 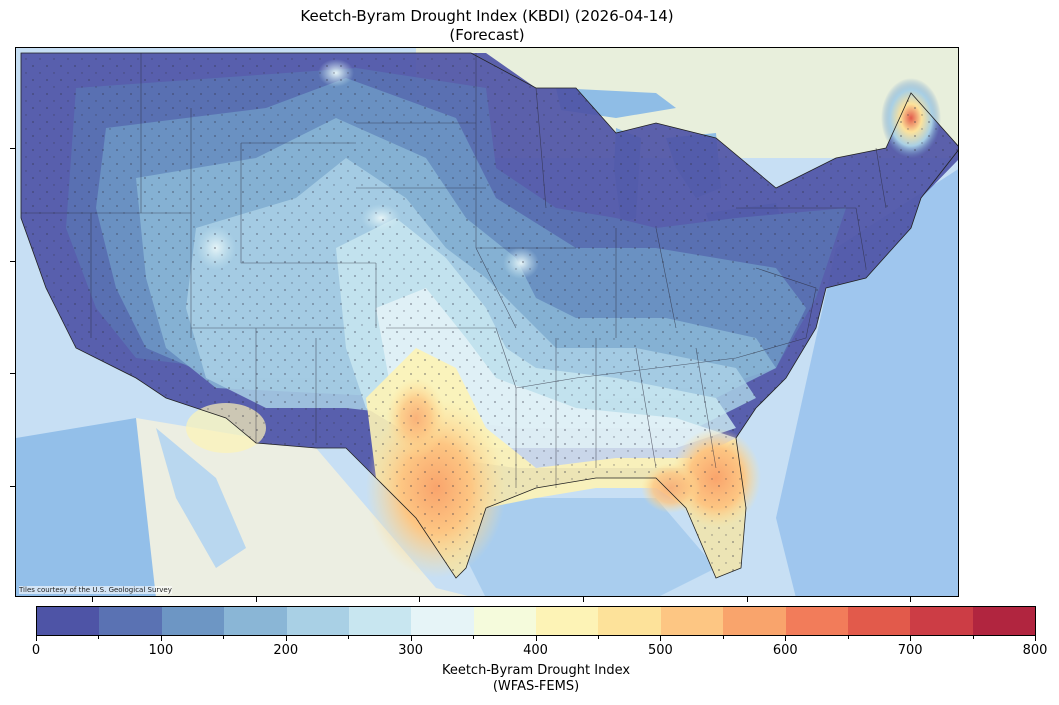 I want to click on colorbar-title: Keetch-Byram Drought Index (WFAS-FEMS), so click(x=536, y=679).